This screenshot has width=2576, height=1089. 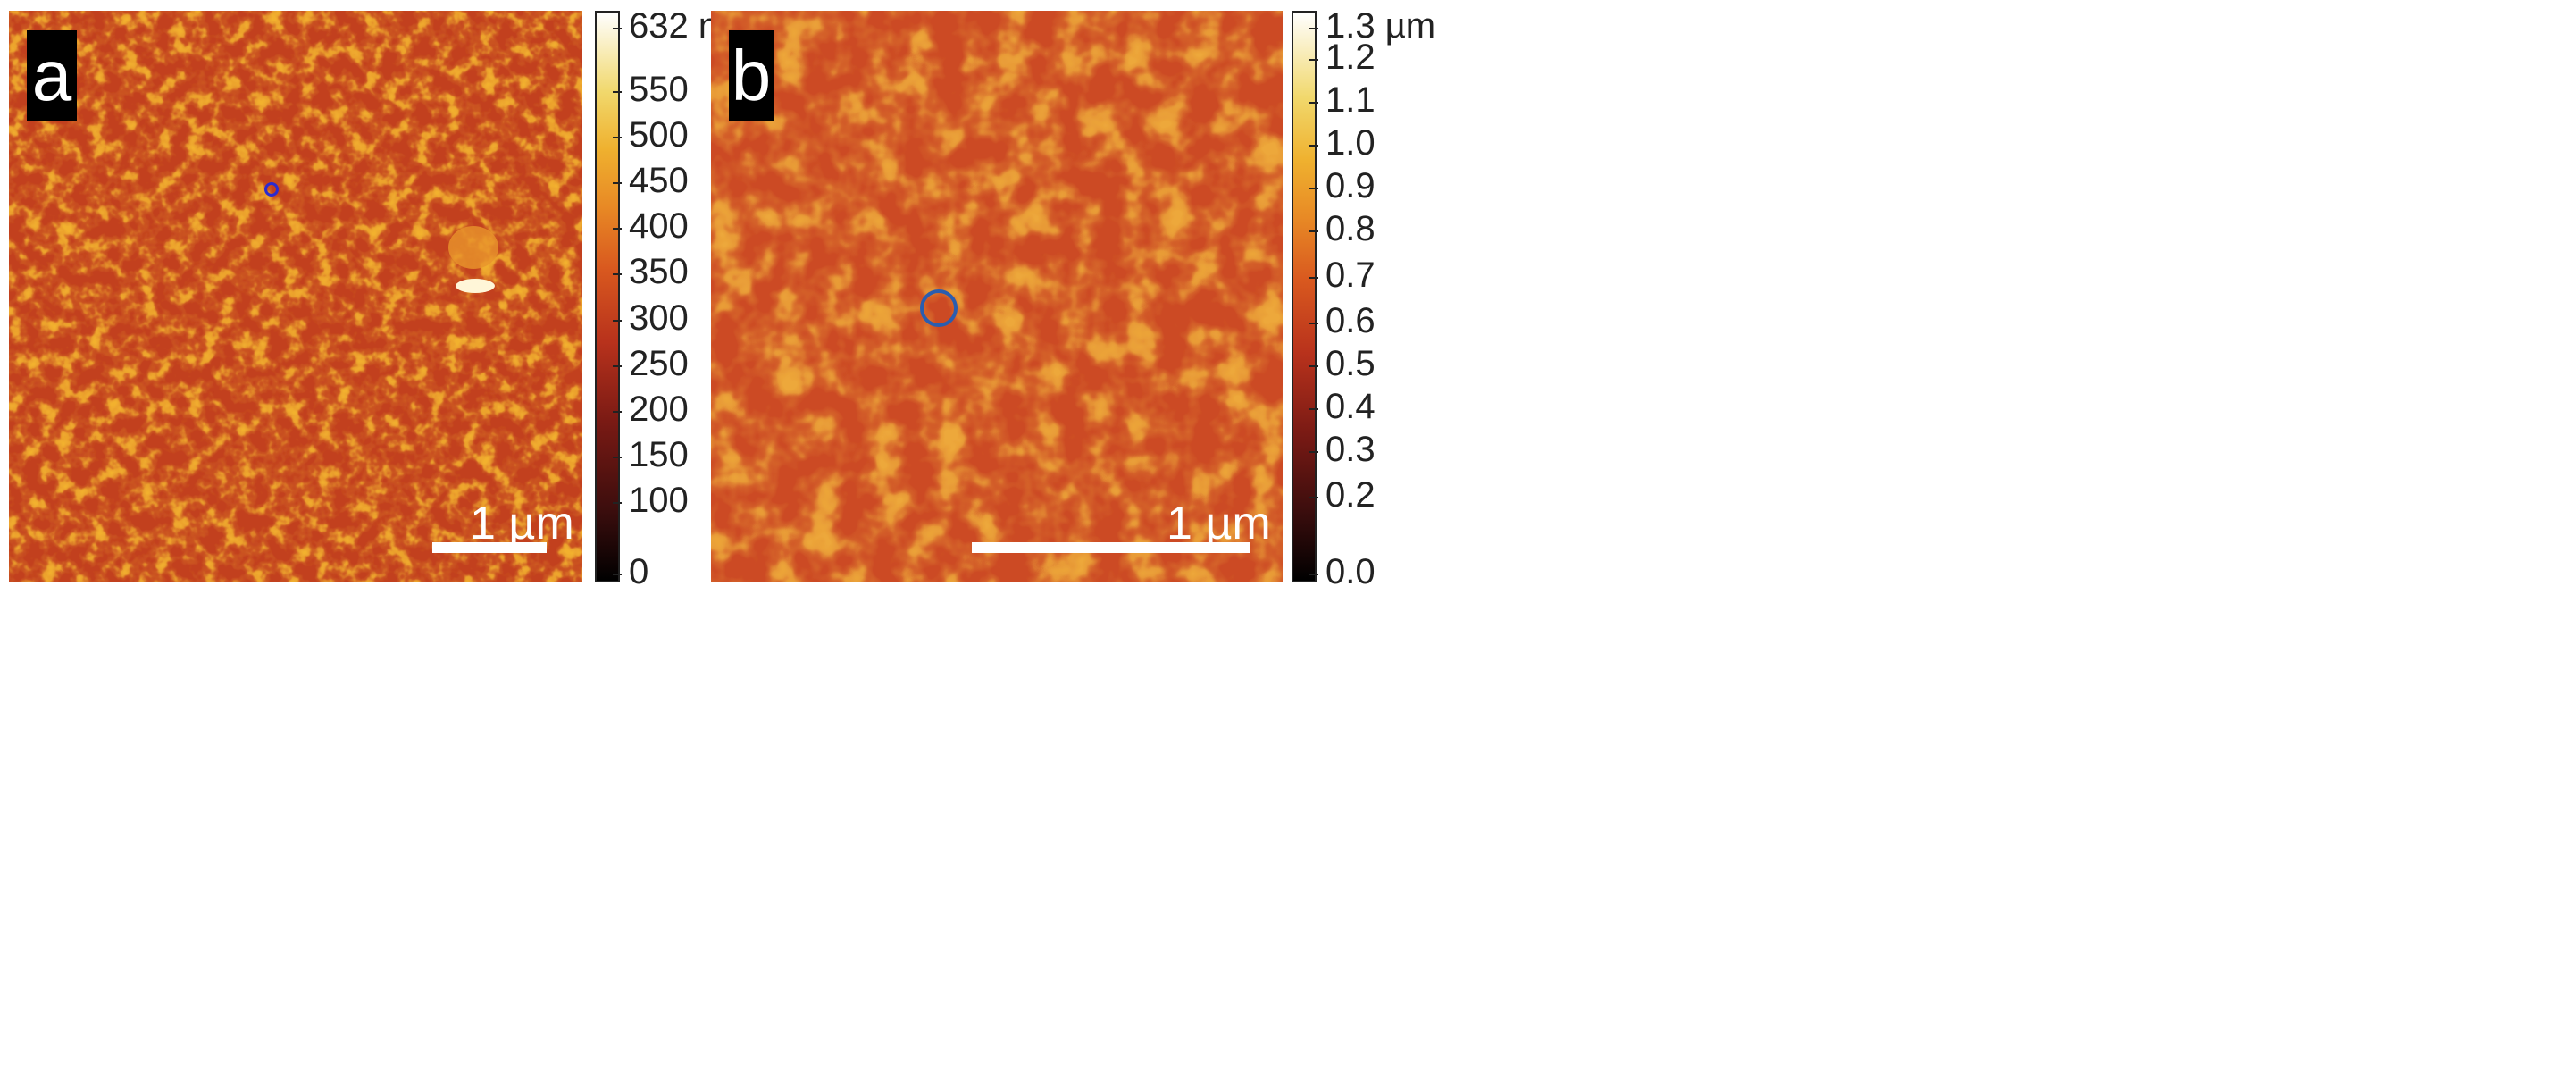 I want to click on colorbar-b, so click(x=1305, y=297).